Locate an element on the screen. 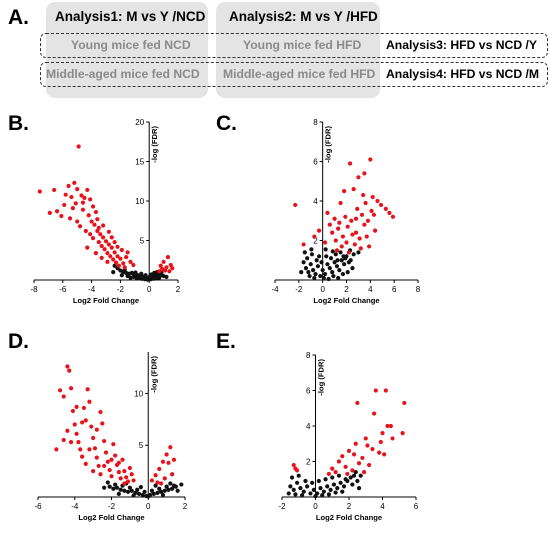  panel-label-e: E. is located at coordinates (226, 341).